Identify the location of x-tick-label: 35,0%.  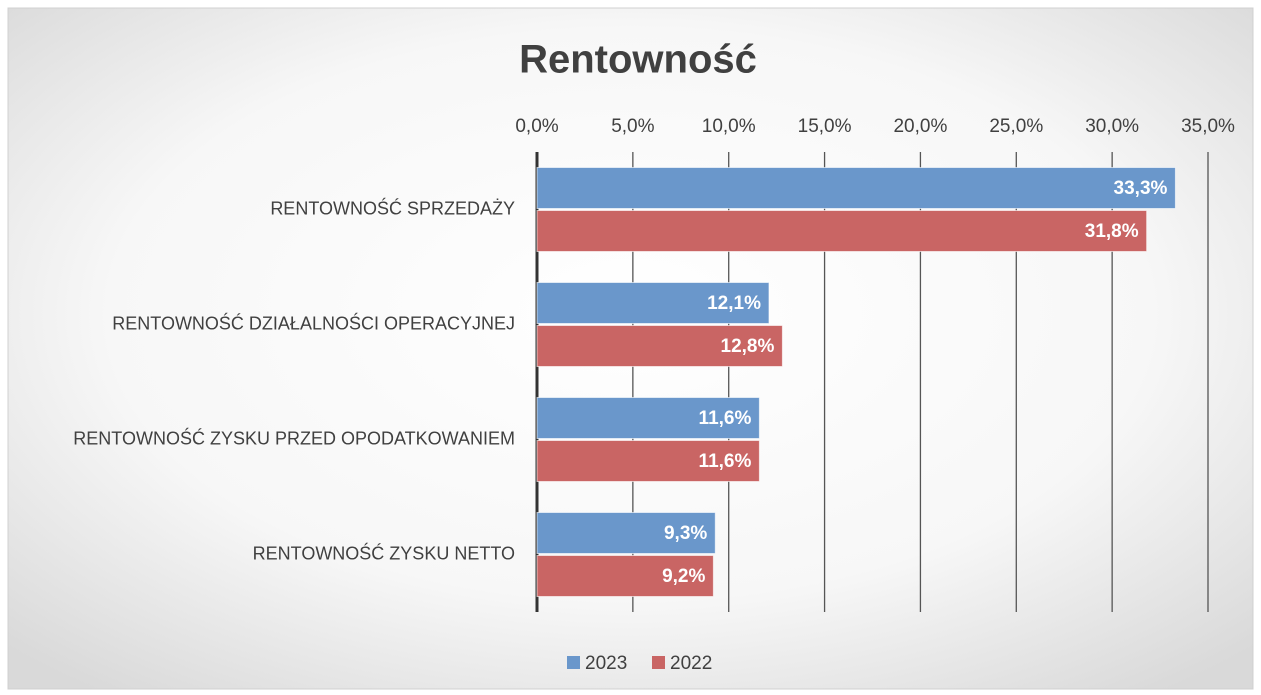
(1208, 126).